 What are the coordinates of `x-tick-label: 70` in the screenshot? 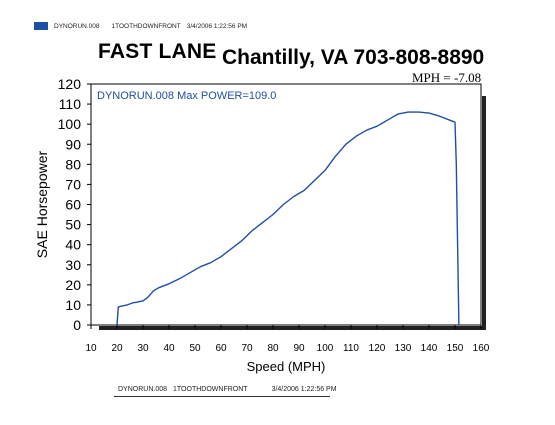 It's located at (247, 348).